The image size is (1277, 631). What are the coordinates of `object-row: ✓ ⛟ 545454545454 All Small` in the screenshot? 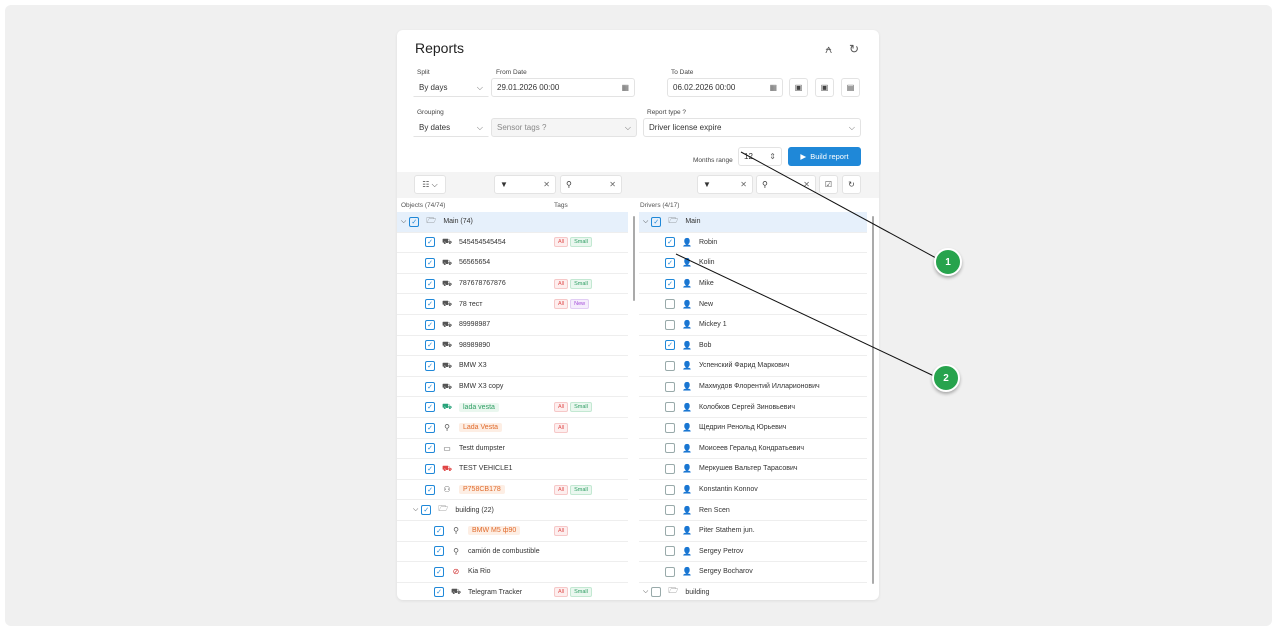 It's located at (512, 243).